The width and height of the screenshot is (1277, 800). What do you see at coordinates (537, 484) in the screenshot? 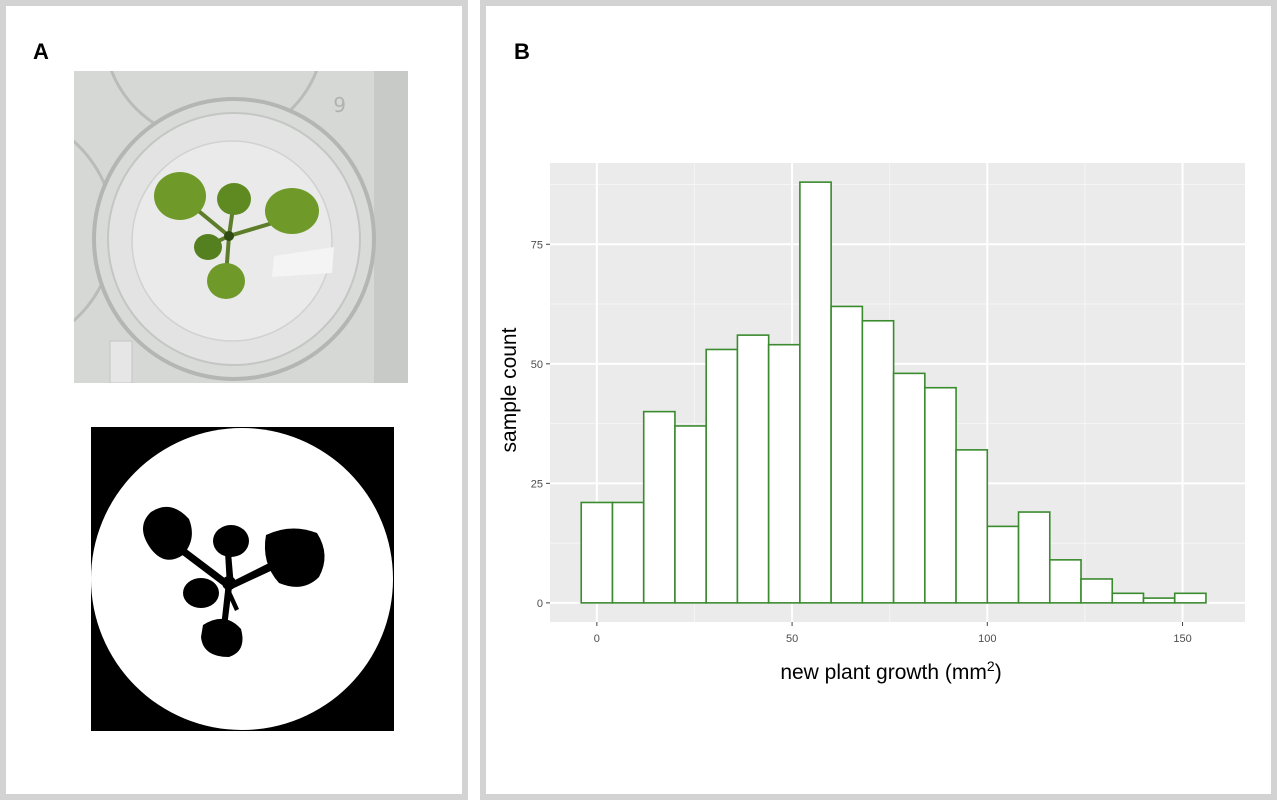
I see `y-tick-label: 25` at bounding box center [537, 484].